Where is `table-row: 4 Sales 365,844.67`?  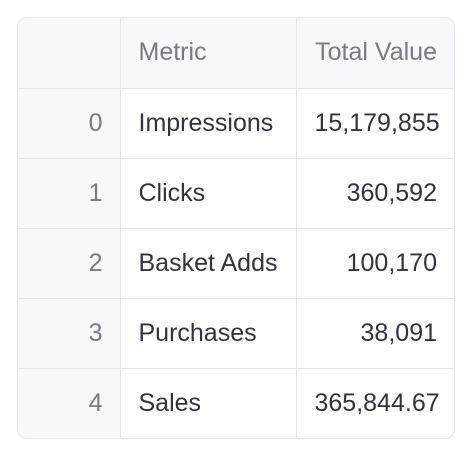 table-row: 4 Sales 365,844.67 is located at coordinates (236, 403).